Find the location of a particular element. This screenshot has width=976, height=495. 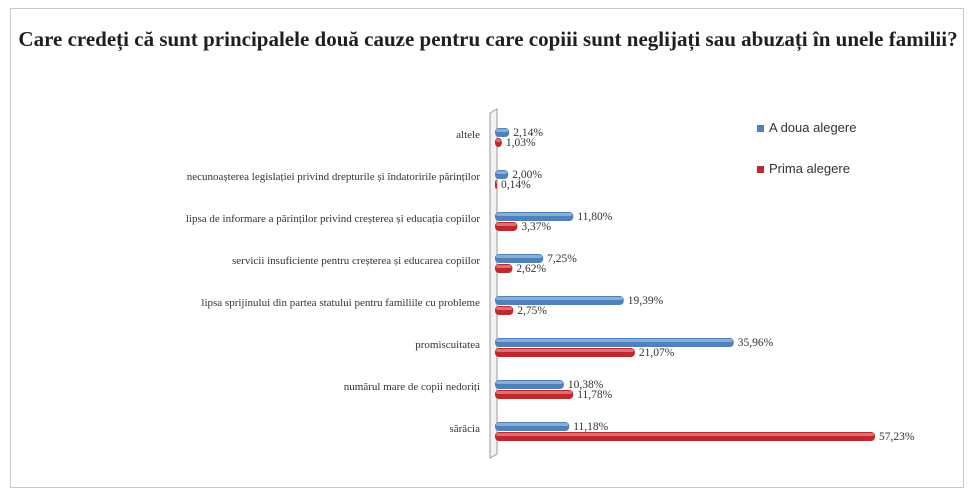

data-label: 3,37% is located at coordinates (536, 227).